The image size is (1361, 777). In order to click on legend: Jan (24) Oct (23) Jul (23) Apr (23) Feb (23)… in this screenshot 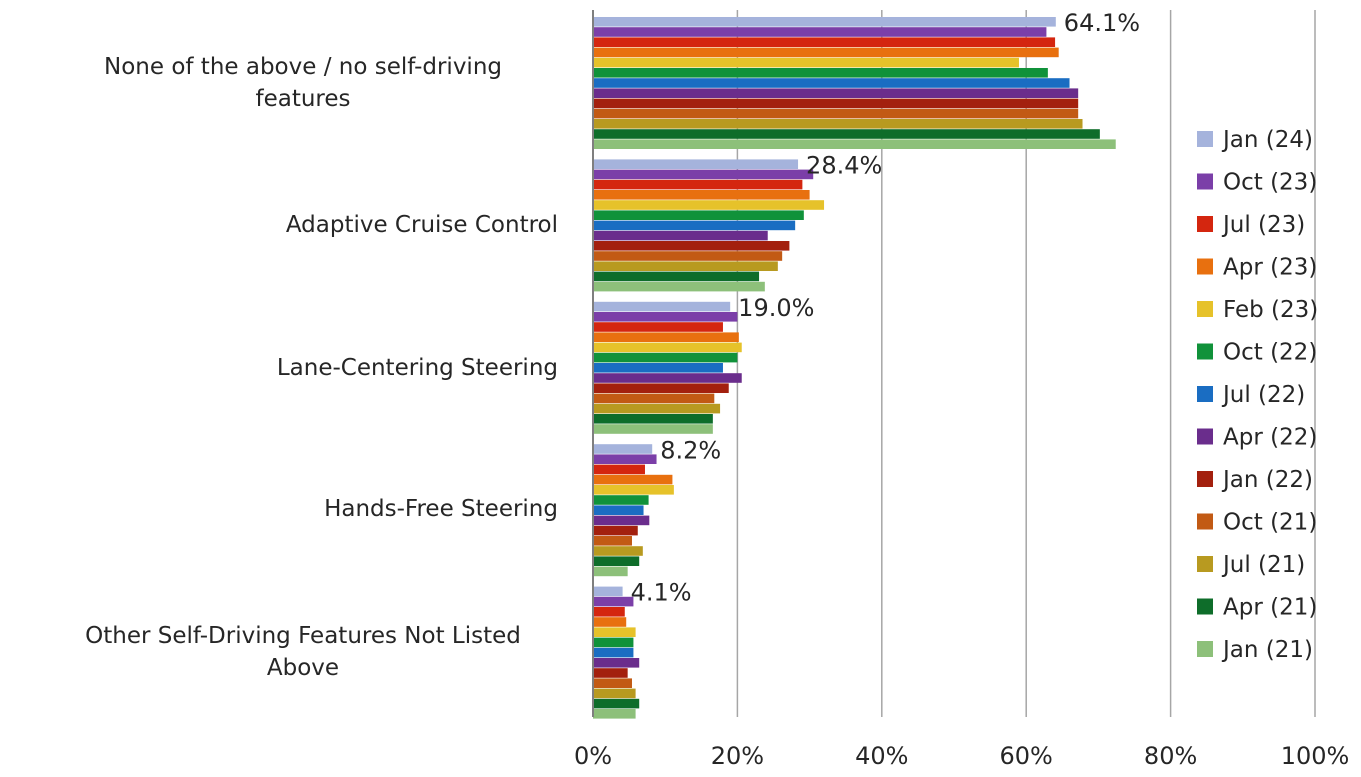, I will do `click(1257, 395)`.